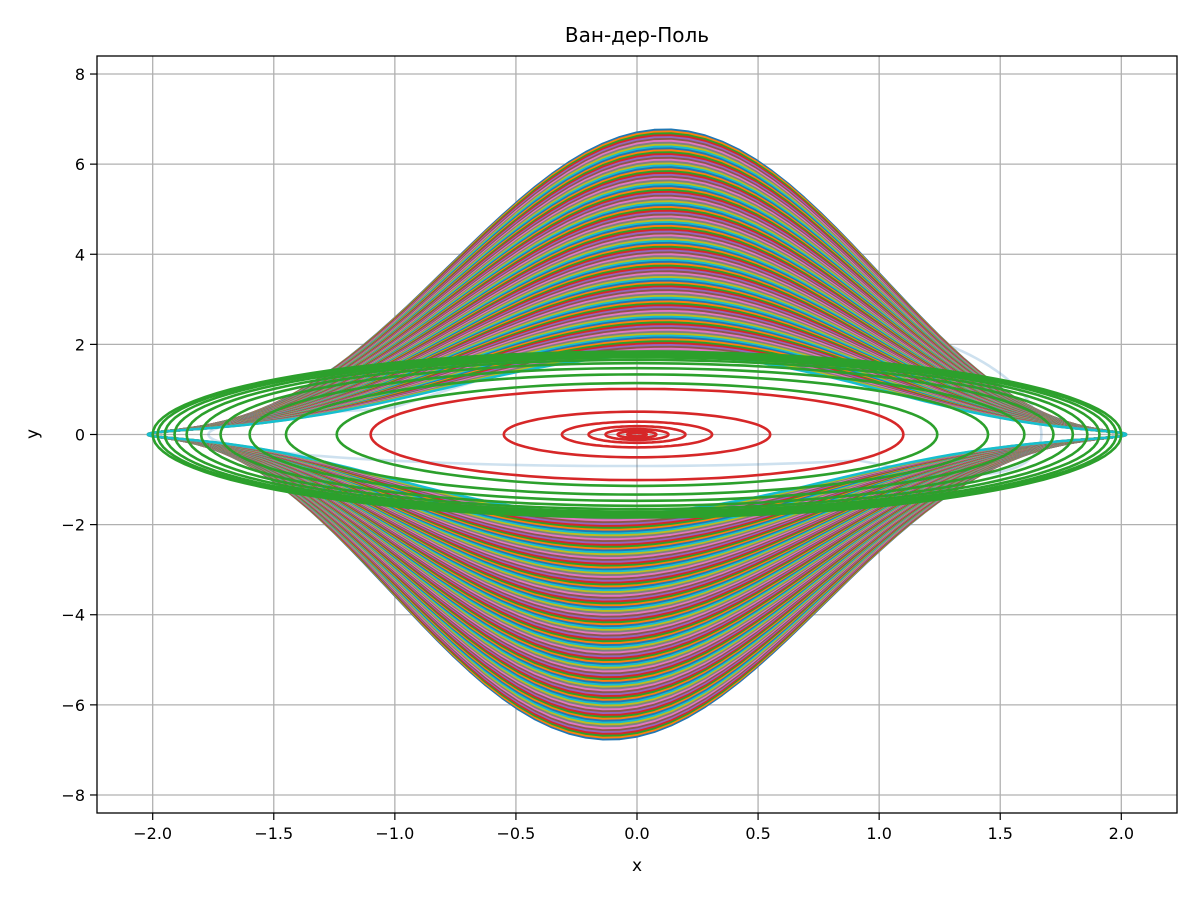 Image resolution: width=1200 pixels, height=900 pixels. Describe the element at coordinates (73, 615) in the screenshot. I see `y-tick-label: −4` at that location.